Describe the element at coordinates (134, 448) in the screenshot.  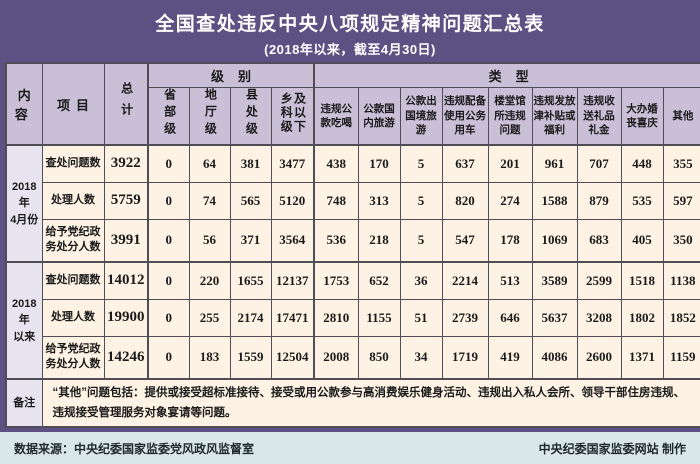
I see `data-source: 数据来源：中央纪委国家监委党风政风监督室` at that location.